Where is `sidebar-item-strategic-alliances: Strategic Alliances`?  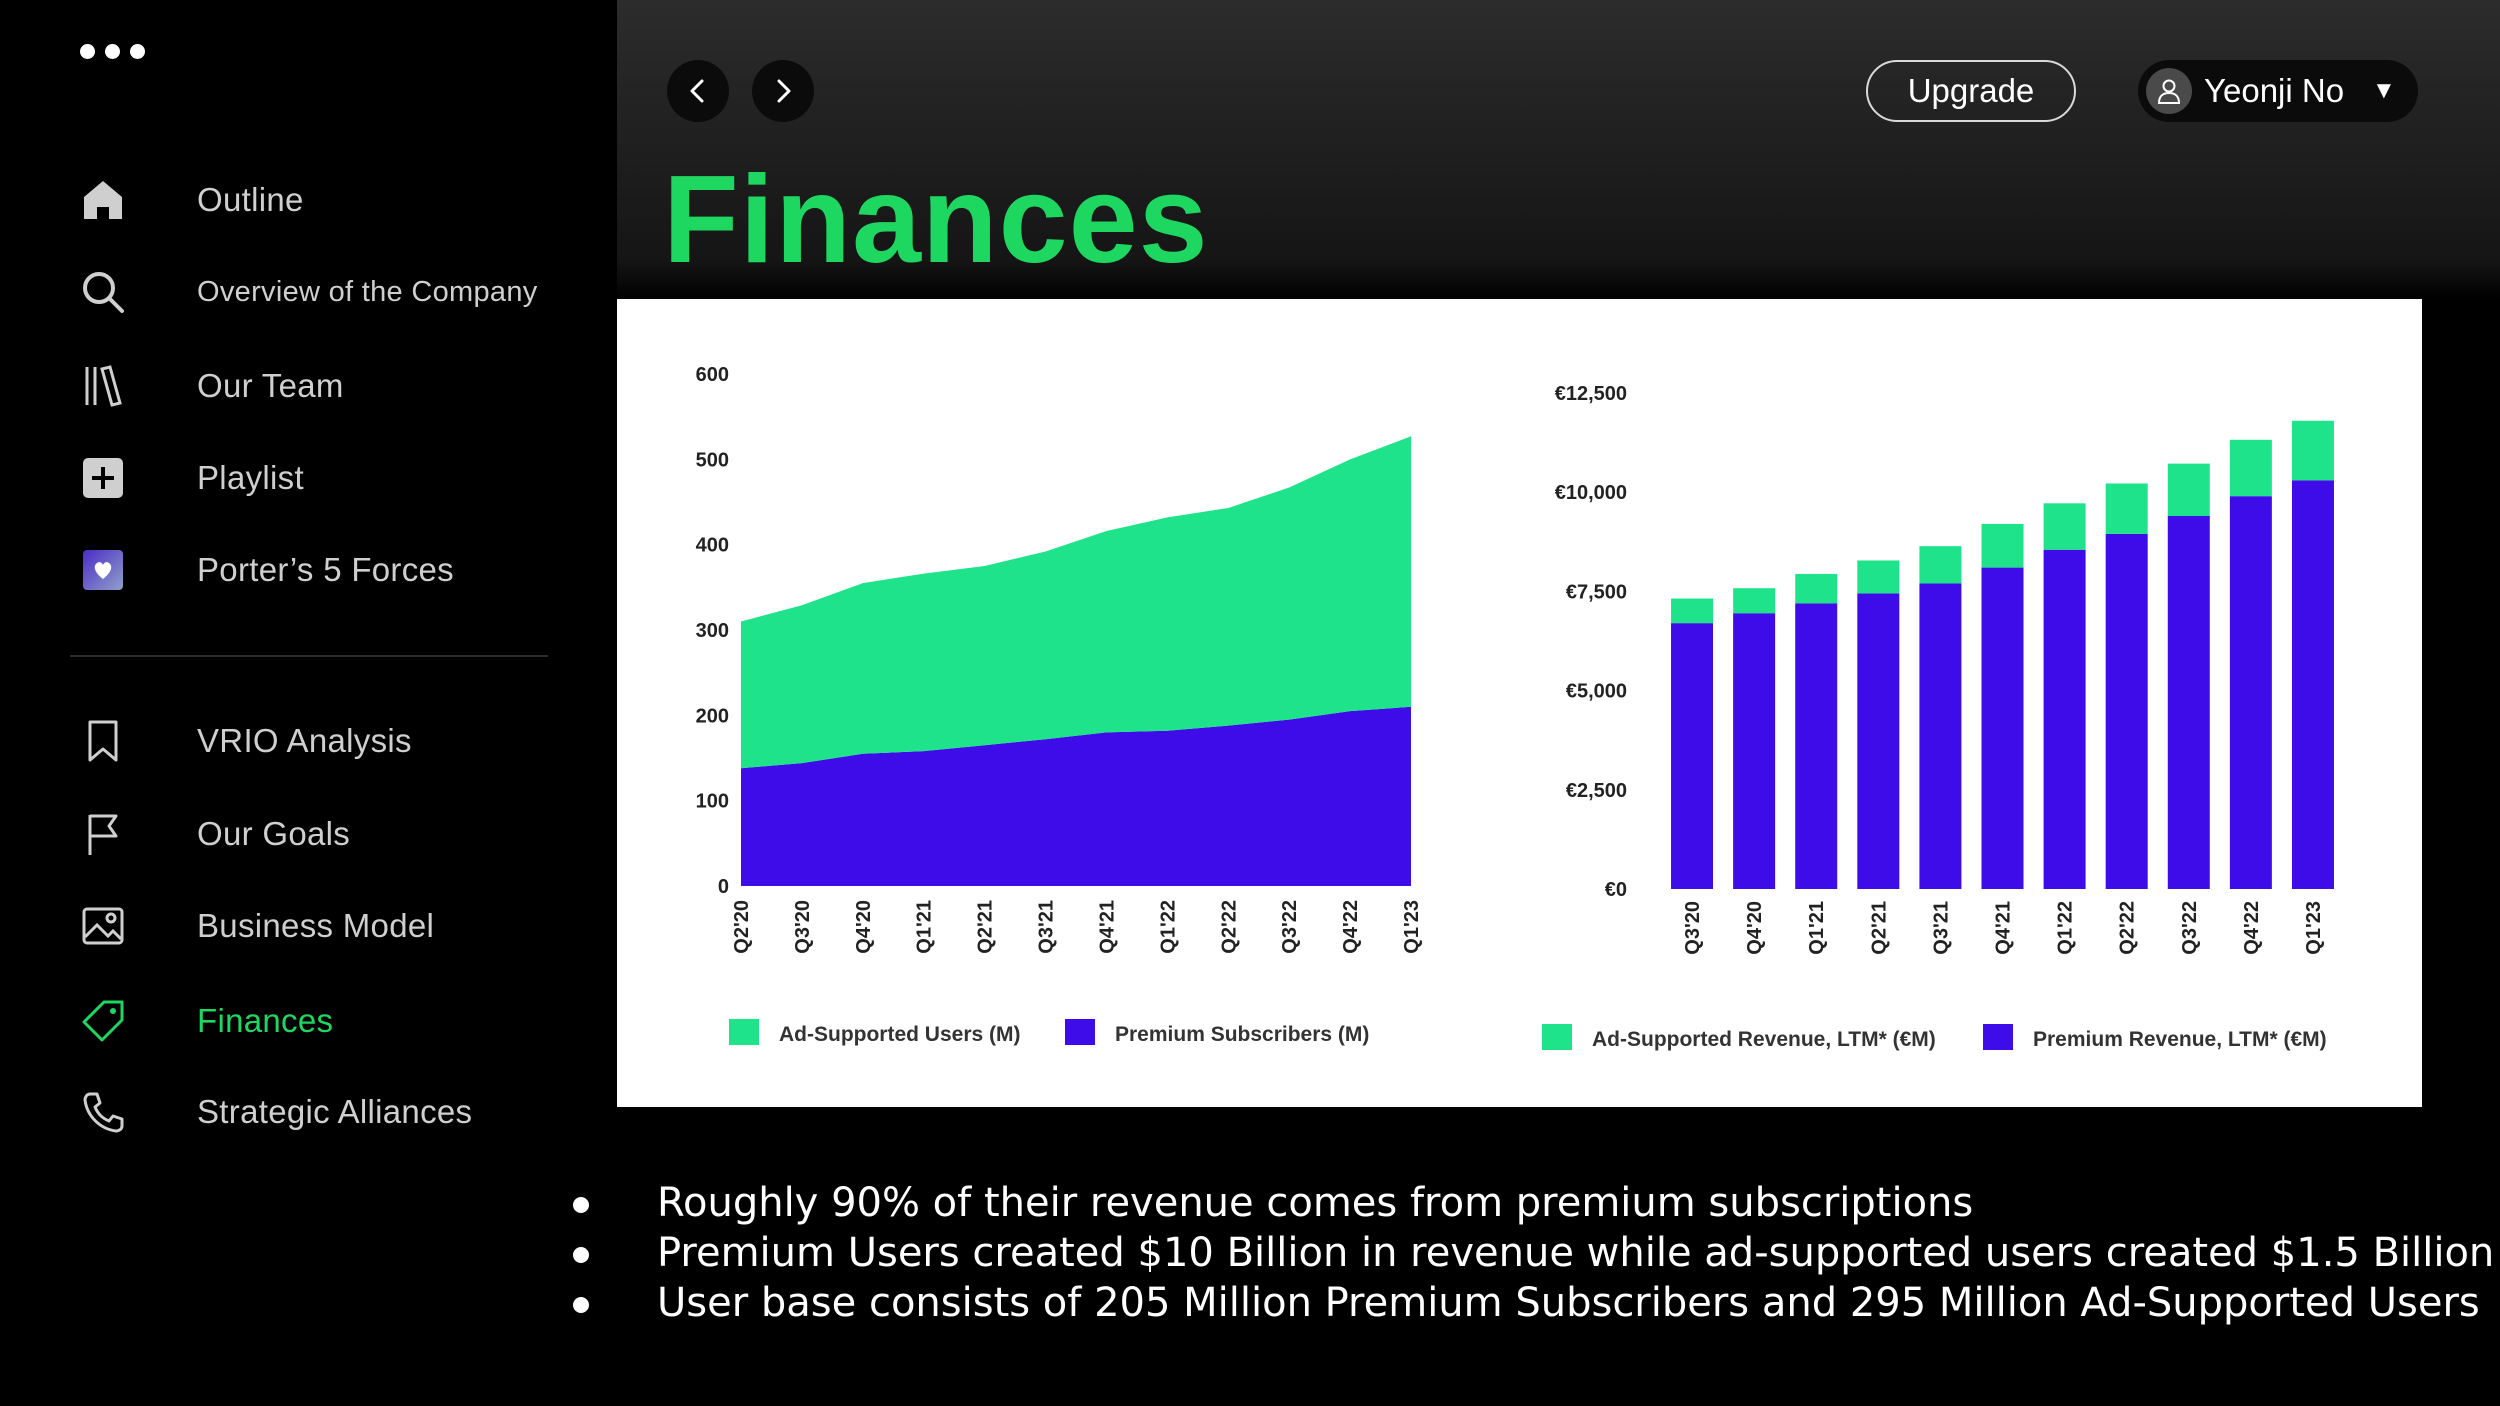 sidebar-item-strategic-alliances: Strategic Alliances is located at coordinates (308, 1112).